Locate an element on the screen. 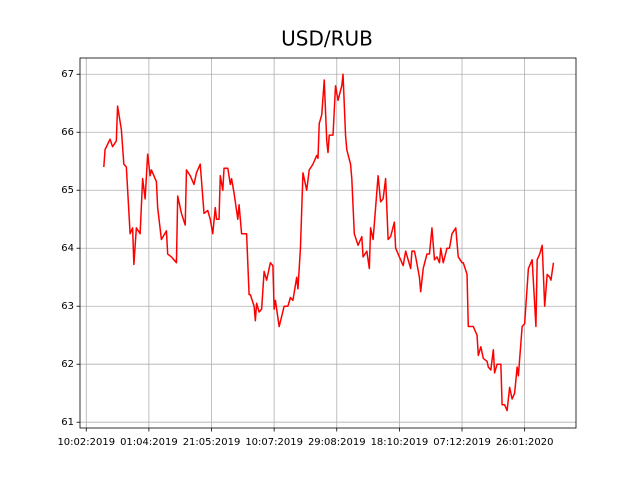 Image resolution: width=640 pixels, height=480 pixels. y-tick-label: 62 is located at coordinates (67, 364).